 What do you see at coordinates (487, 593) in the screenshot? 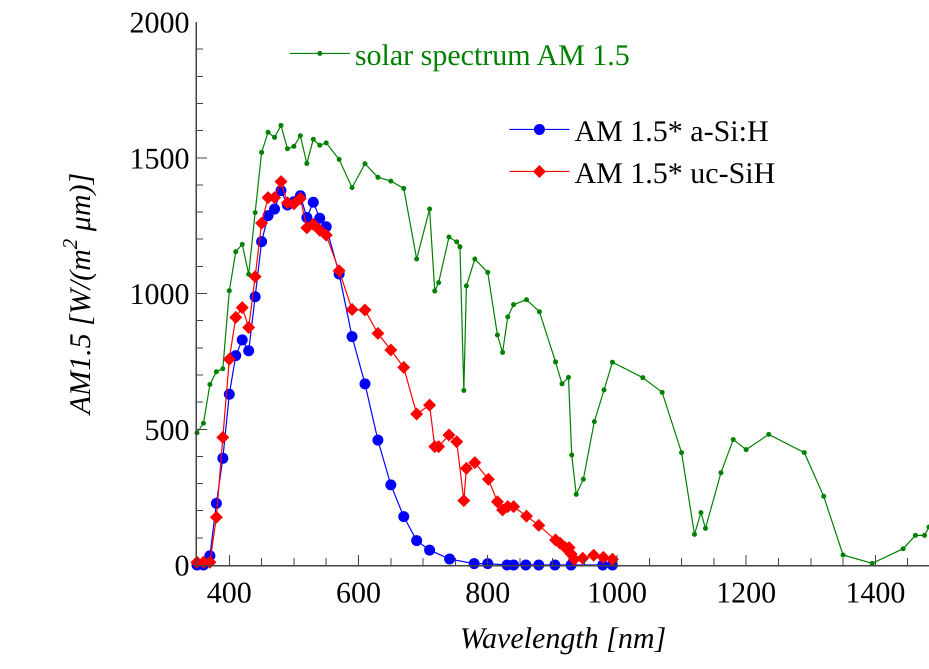
I see `x-tick-label: 800` at bounding box center [487, 593].